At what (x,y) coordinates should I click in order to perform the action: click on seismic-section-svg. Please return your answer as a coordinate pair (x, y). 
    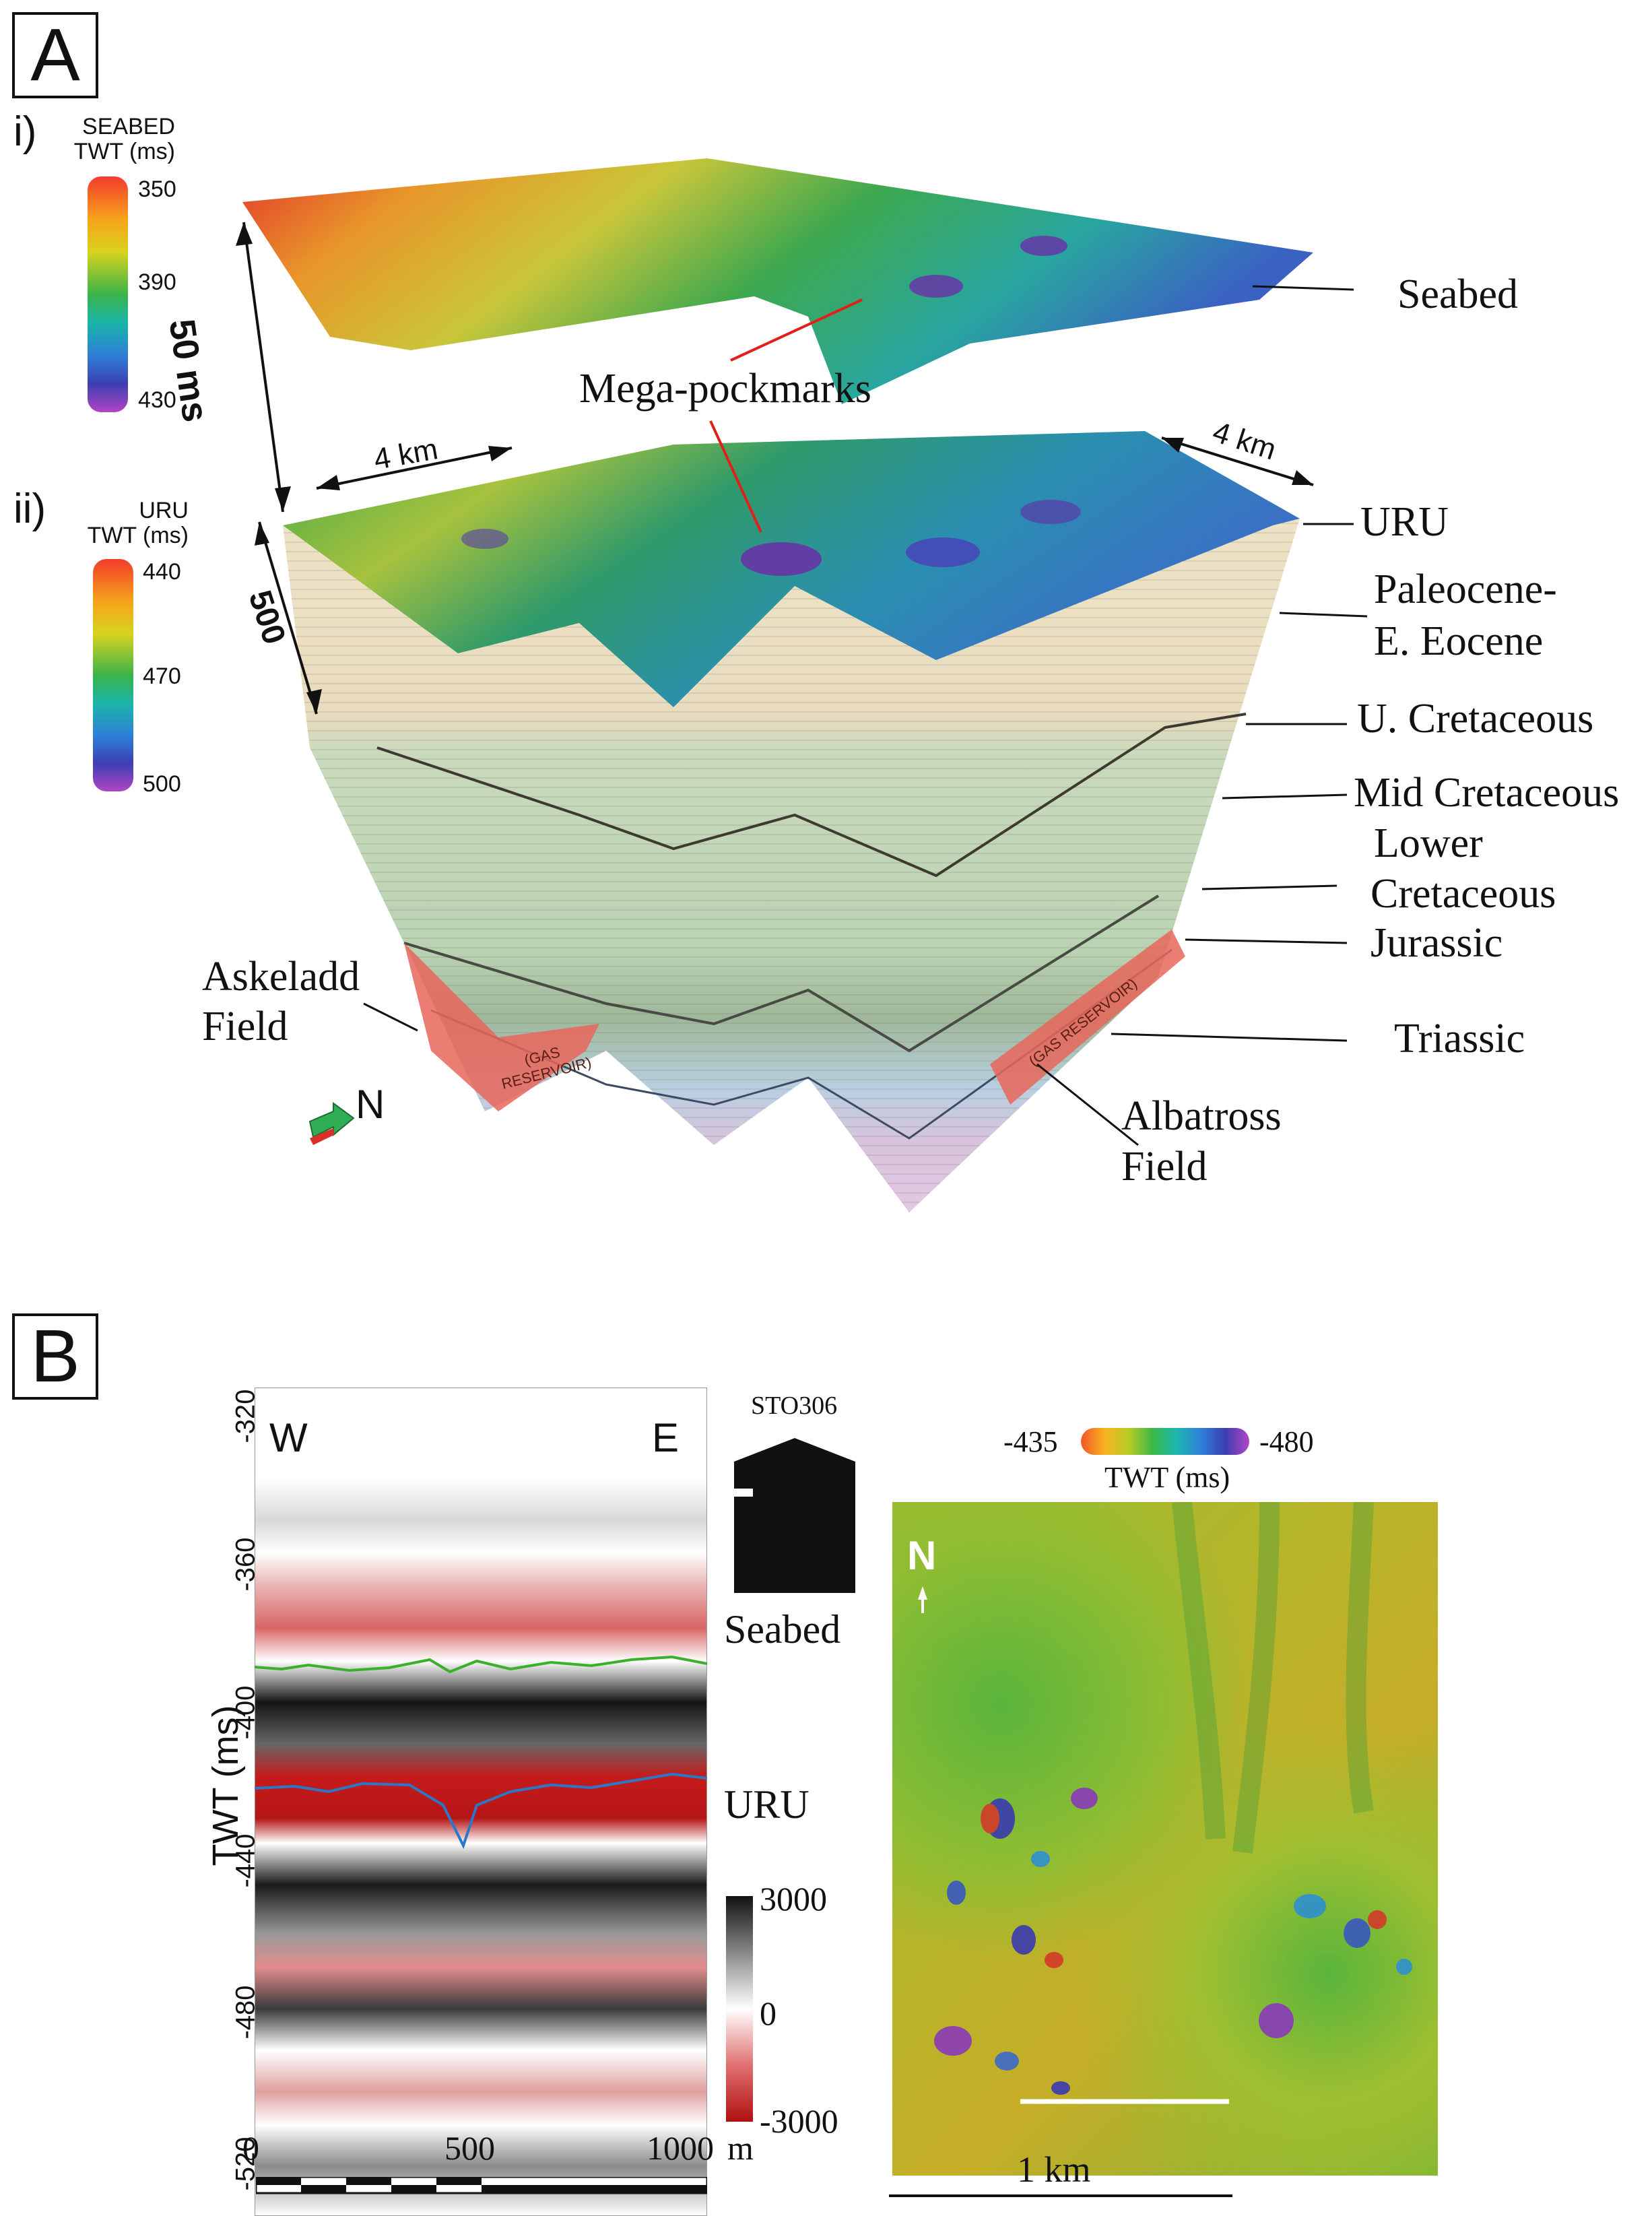
    Looking at the image, I should click on (481, 1802).